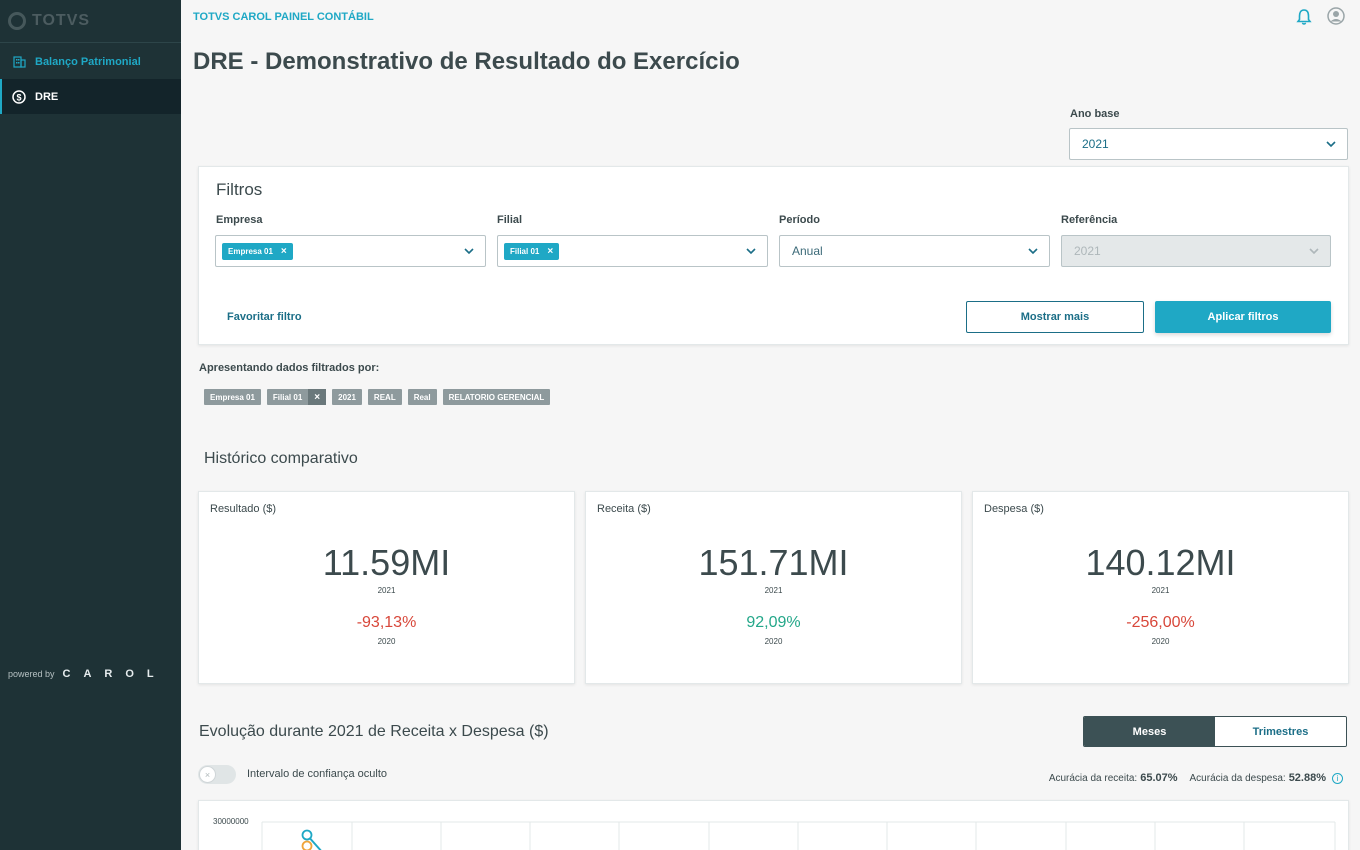  What do you see at coordinates (1307, 778) in the screenshot?
I see `accuracy-expense-value: 52.88%` at bounding box center [1307, 778].